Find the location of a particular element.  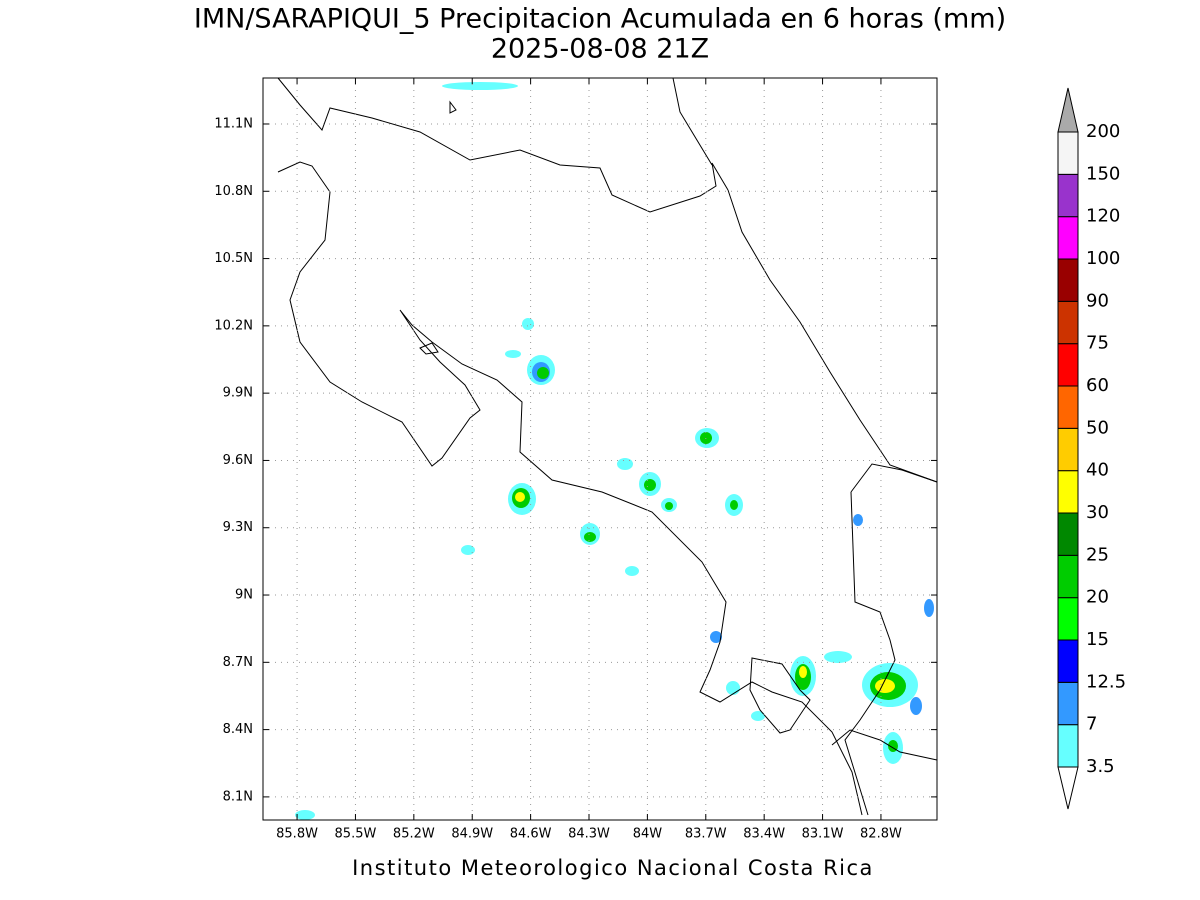

x-tick-label: 85.8W is located at coordinates (297, 834).